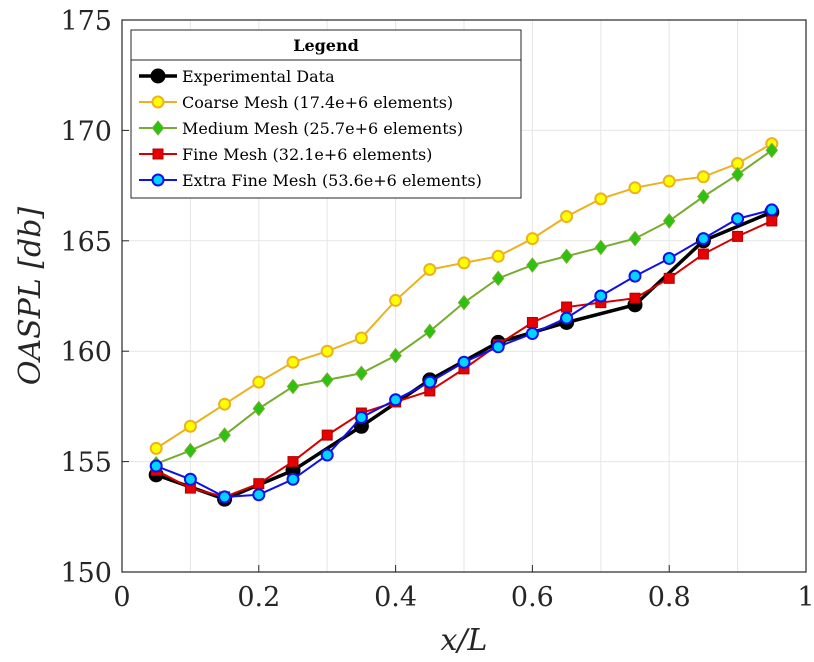 This screenshot has width=814, height=662. I want to click on x-tick-label: 0.8, so click(669, 597).